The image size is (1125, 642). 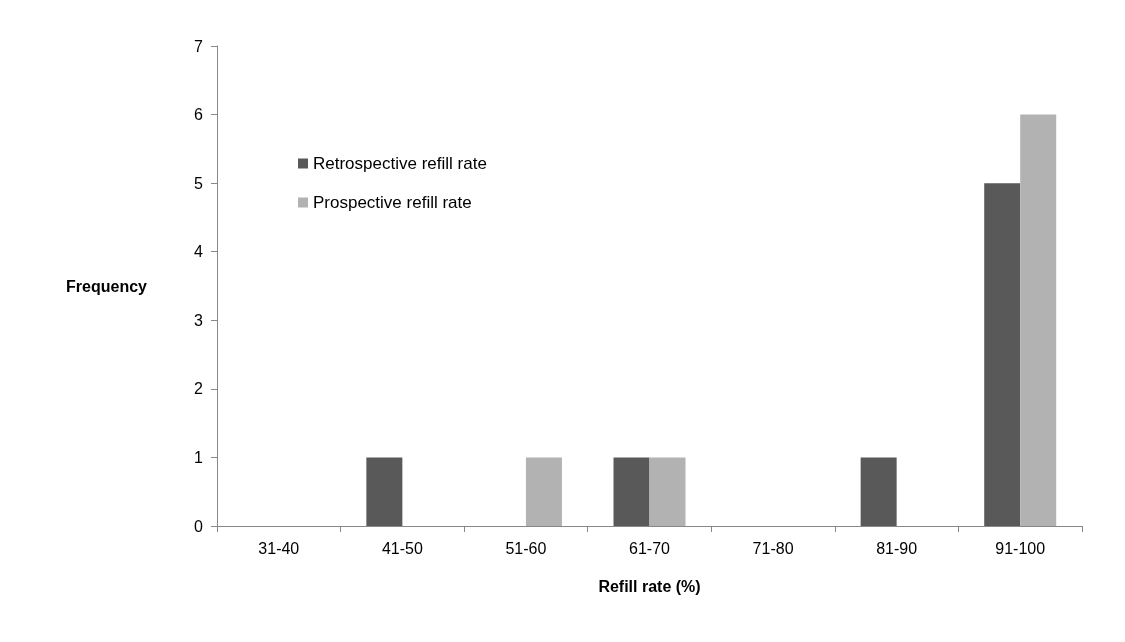 I want to click on x-tick-label: 61-70, so click(x=650, y=548).